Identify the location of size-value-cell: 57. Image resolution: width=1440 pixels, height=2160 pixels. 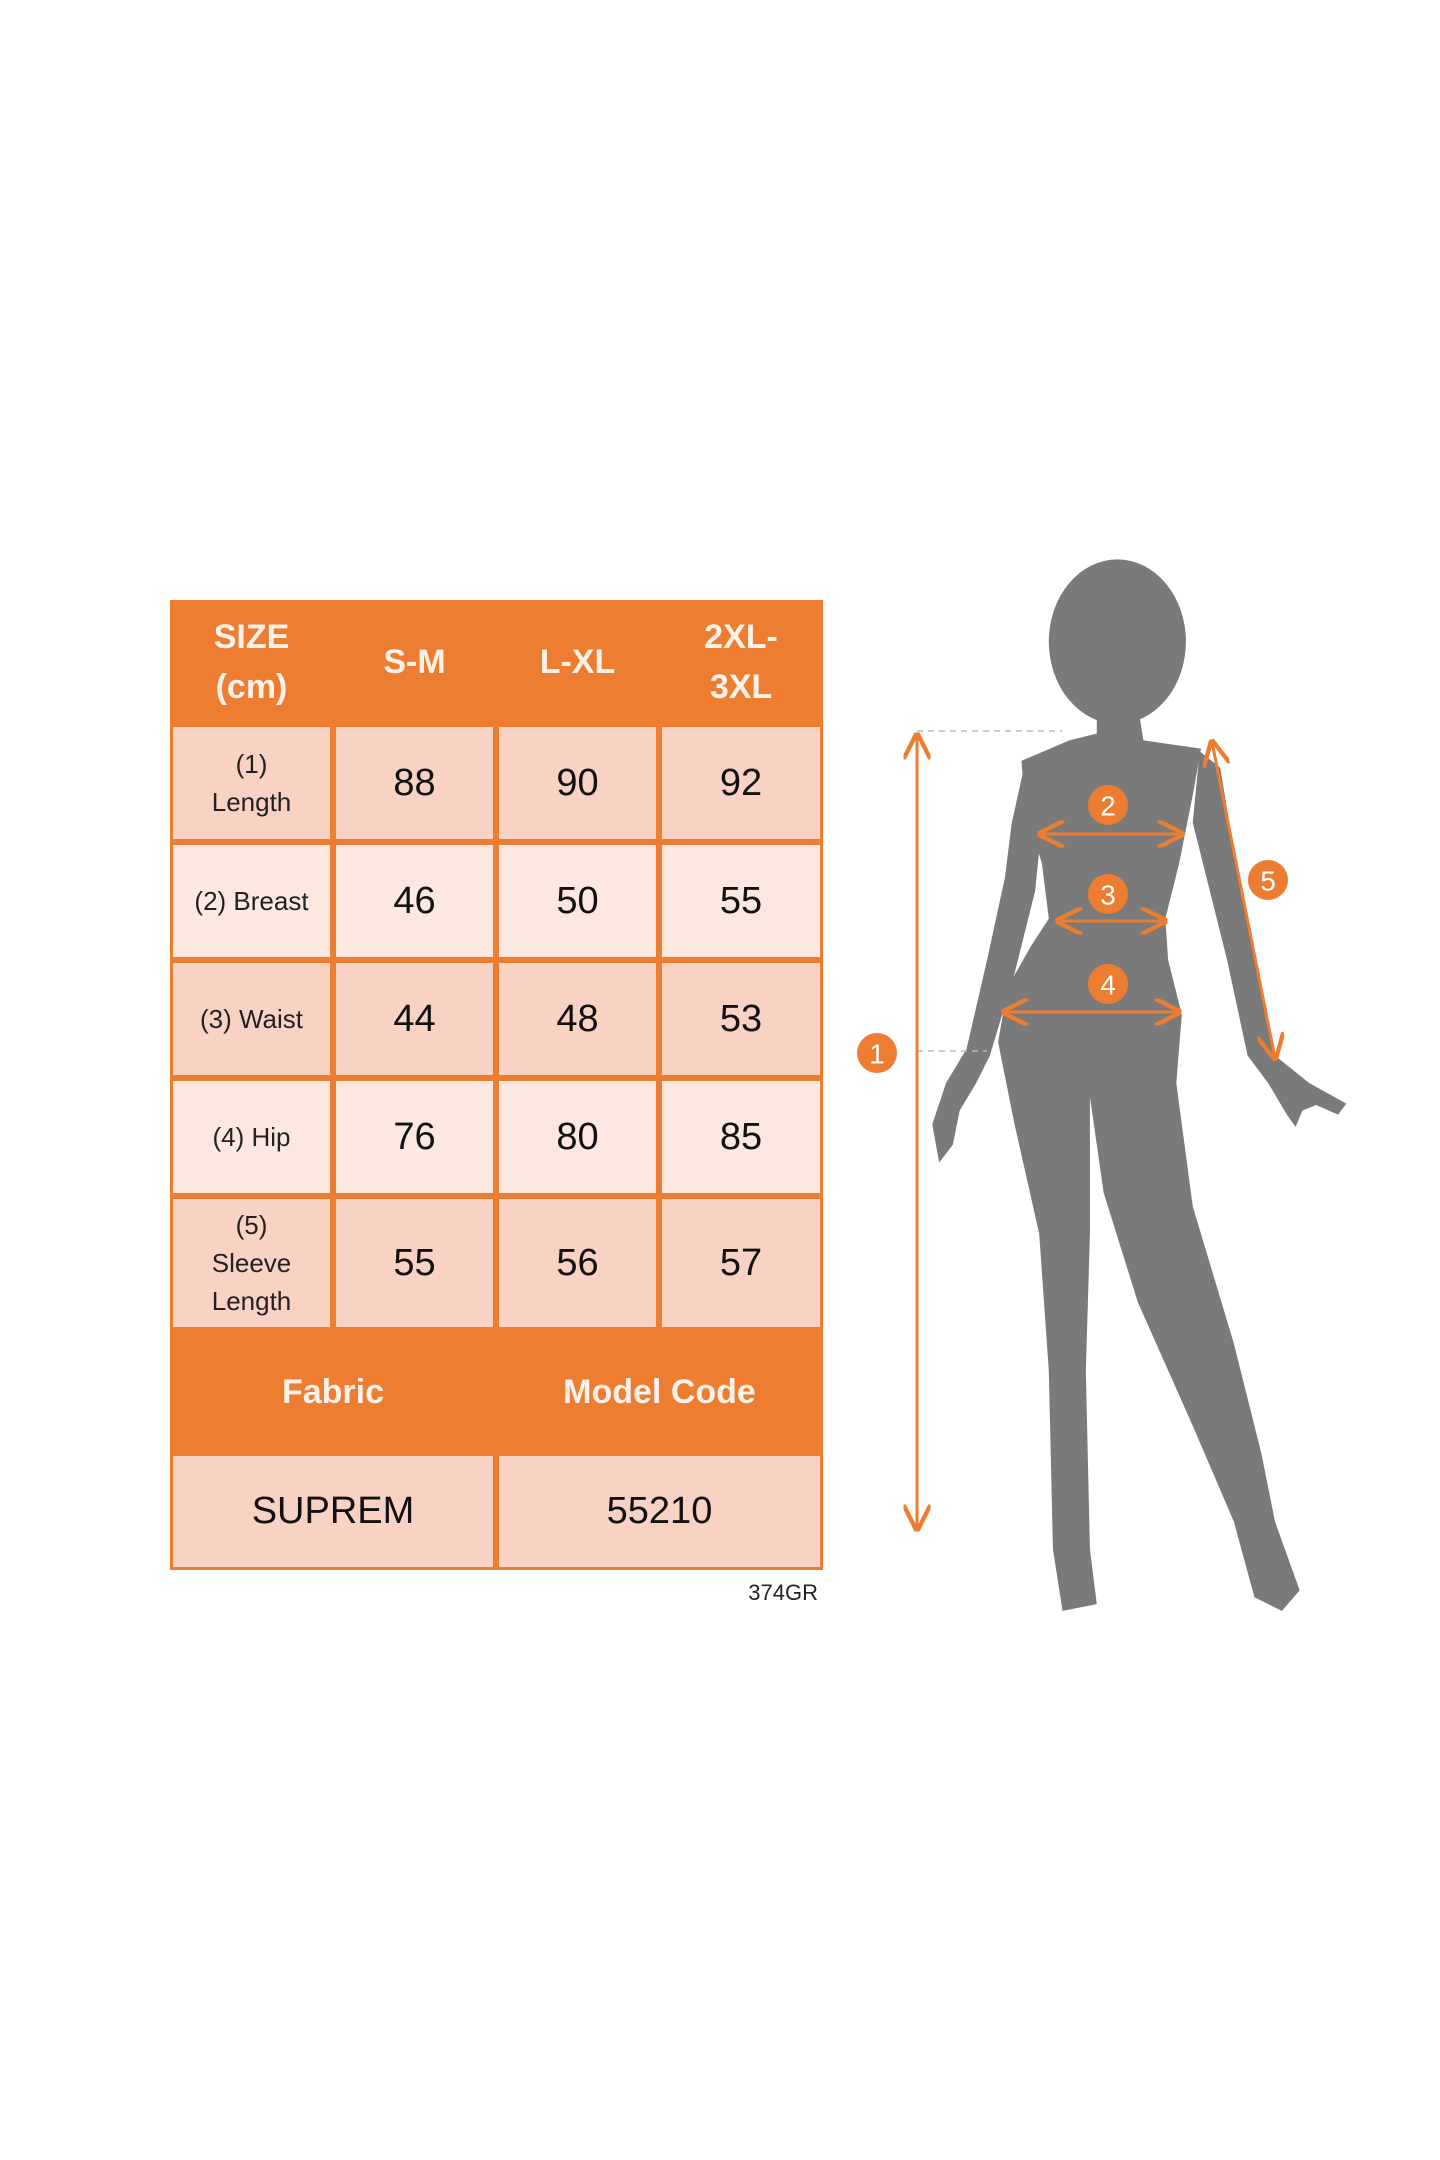
(741, 1263).